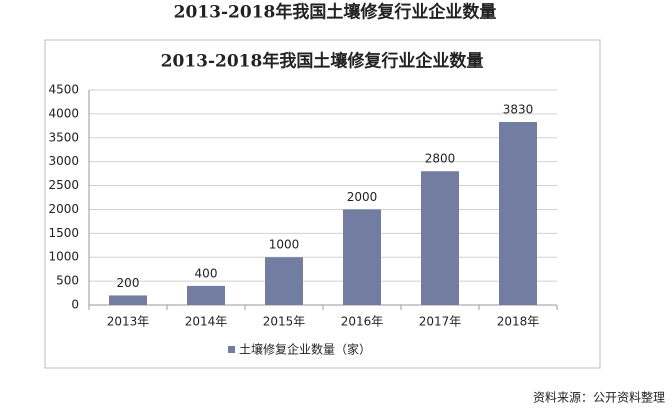  Describe the element at coordinates (63, 257) in the screenshot. I see `y-tick-label: 1000` at that location.